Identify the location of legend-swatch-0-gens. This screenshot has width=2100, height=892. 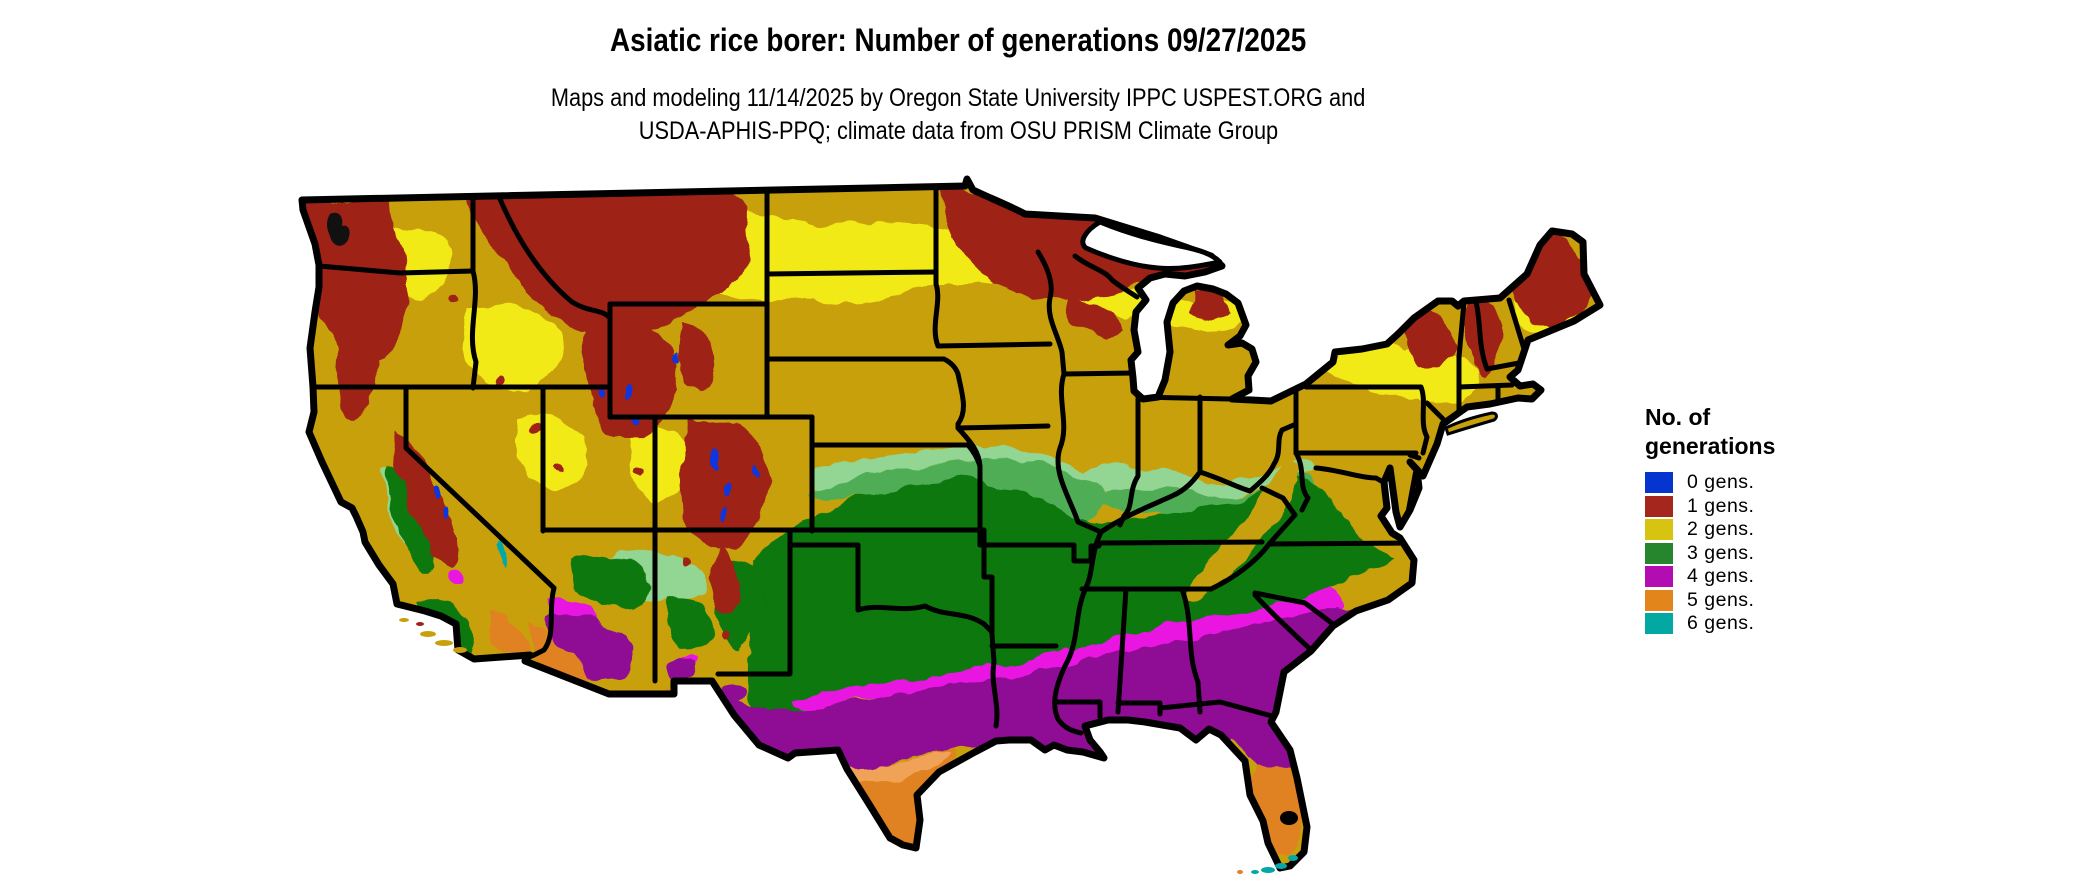
(1659, 483).